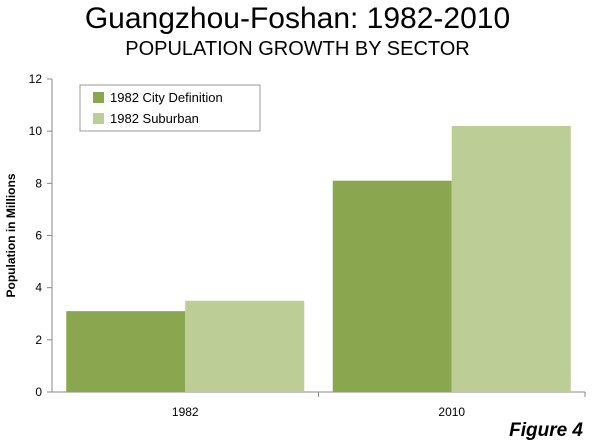  Describe the element at coordinates (185, 412) in the screenshot. I see `x-tick-label: 1982` at that location.